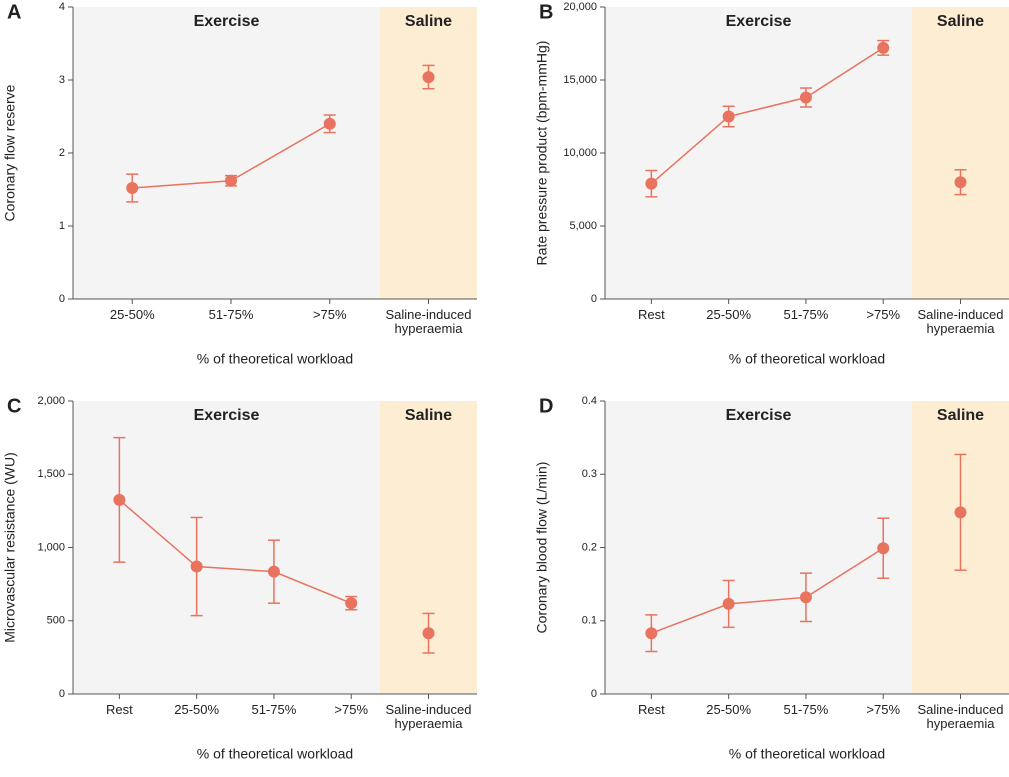 The width and height of the screenshot is (1009, 777). I want to click on y-axis-label: Microvascular resistance (WU), so click(10, 547).